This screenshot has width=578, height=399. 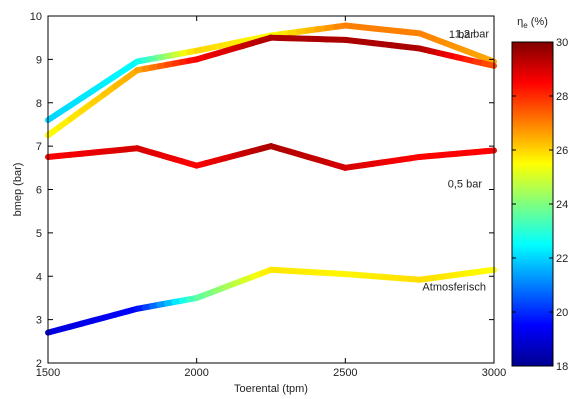 What do you see at coordinates (36, 17) in the screenshot?
I see `y-tick-label: 10` at bounding box center [36, 17].